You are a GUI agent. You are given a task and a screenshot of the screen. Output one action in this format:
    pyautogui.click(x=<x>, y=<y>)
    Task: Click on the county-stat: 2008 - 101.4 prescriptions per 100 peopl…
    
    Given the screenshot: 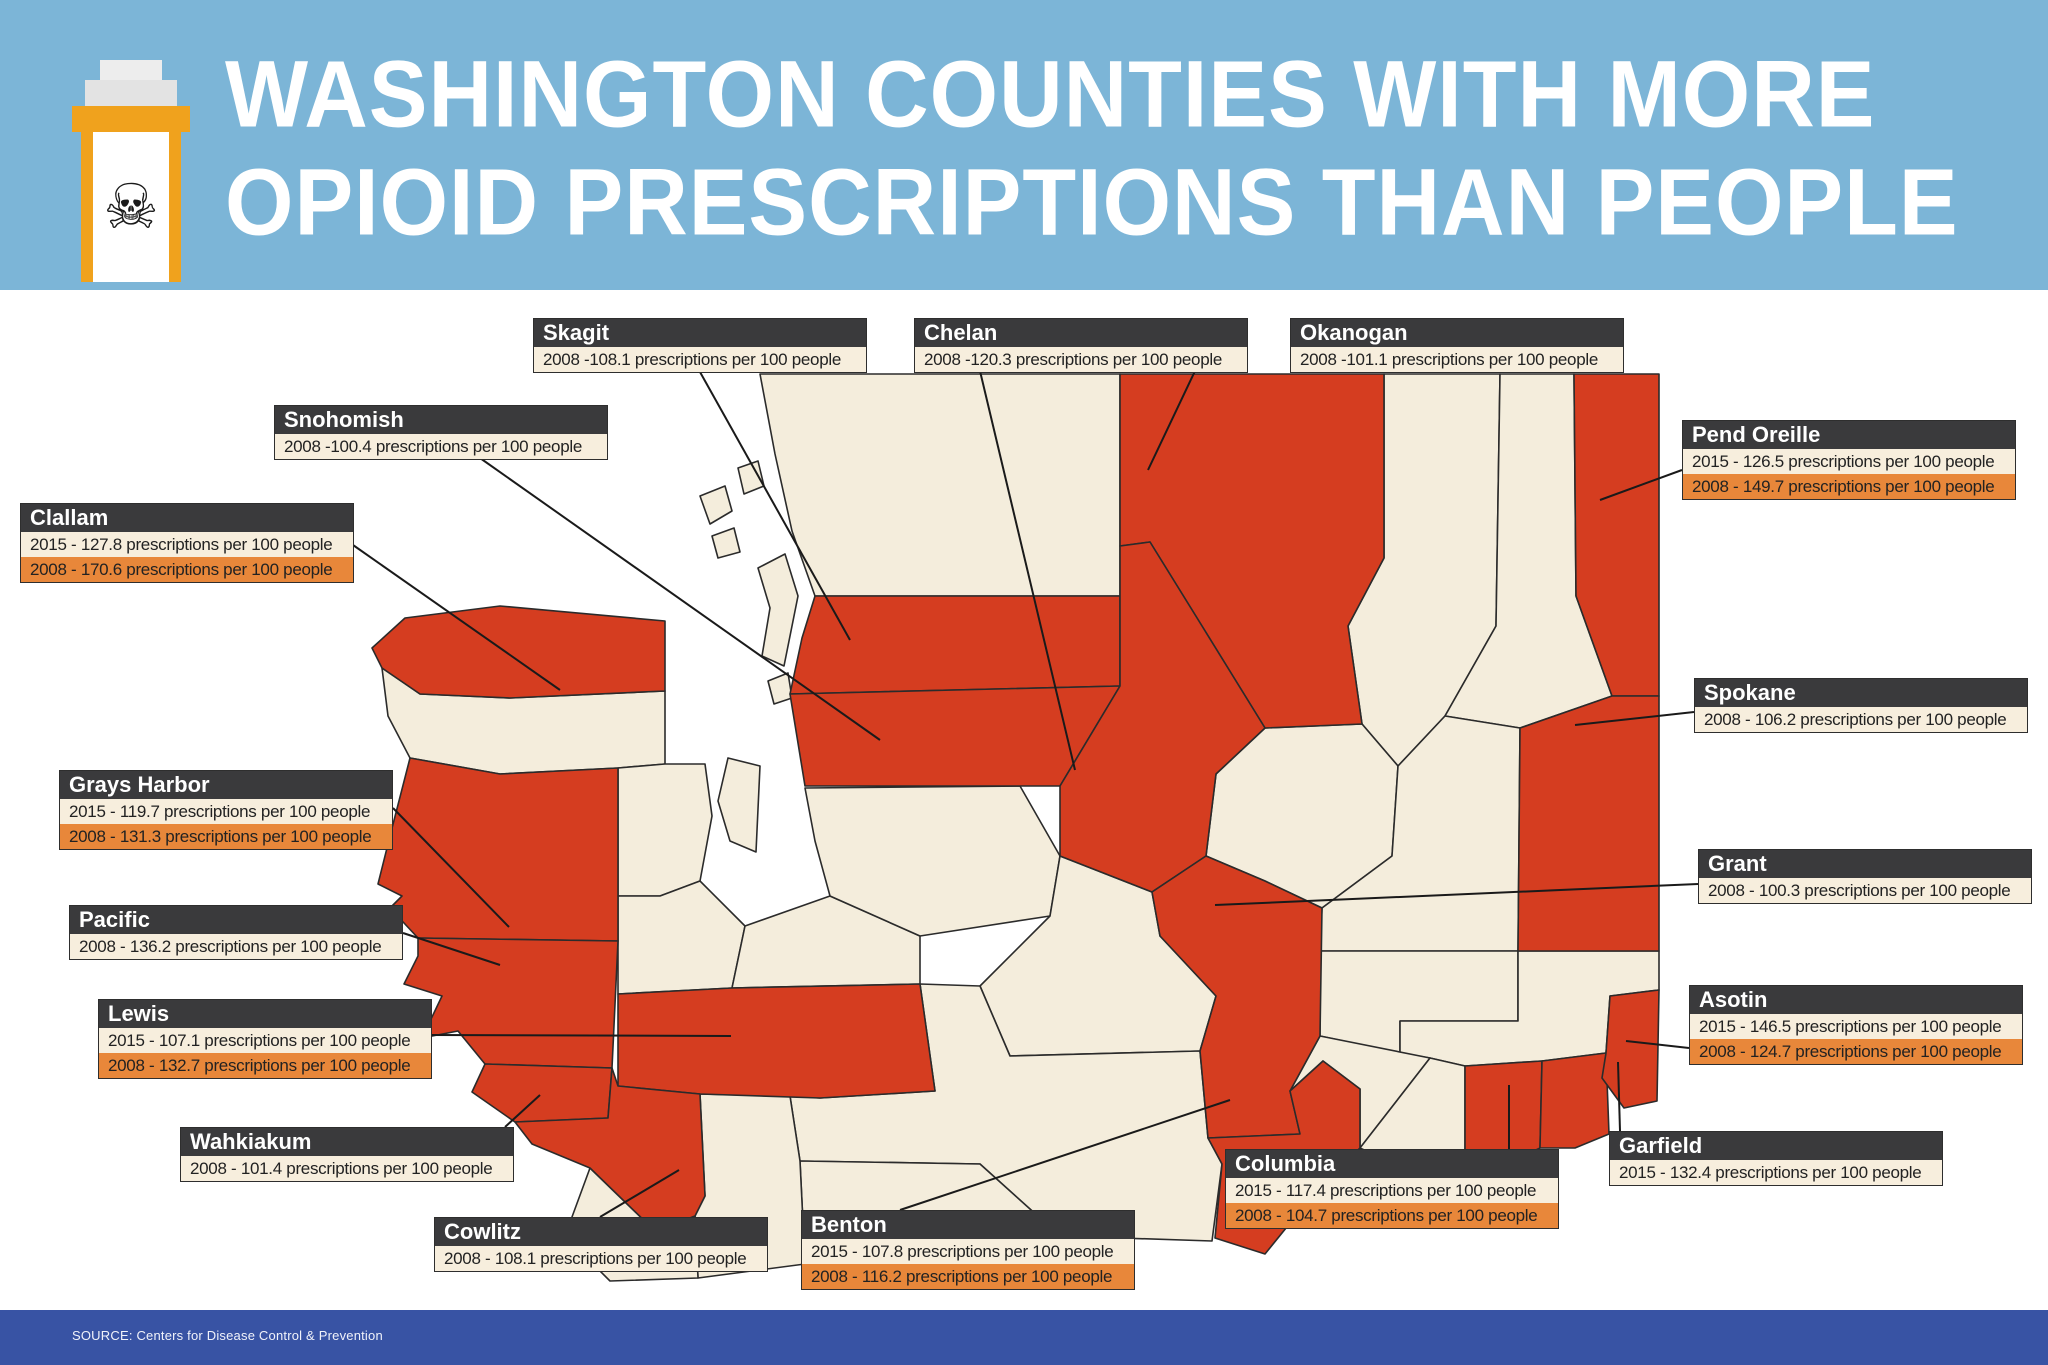 What is the action you would take?
    pyautogui.click(x=347, y=1168)
    